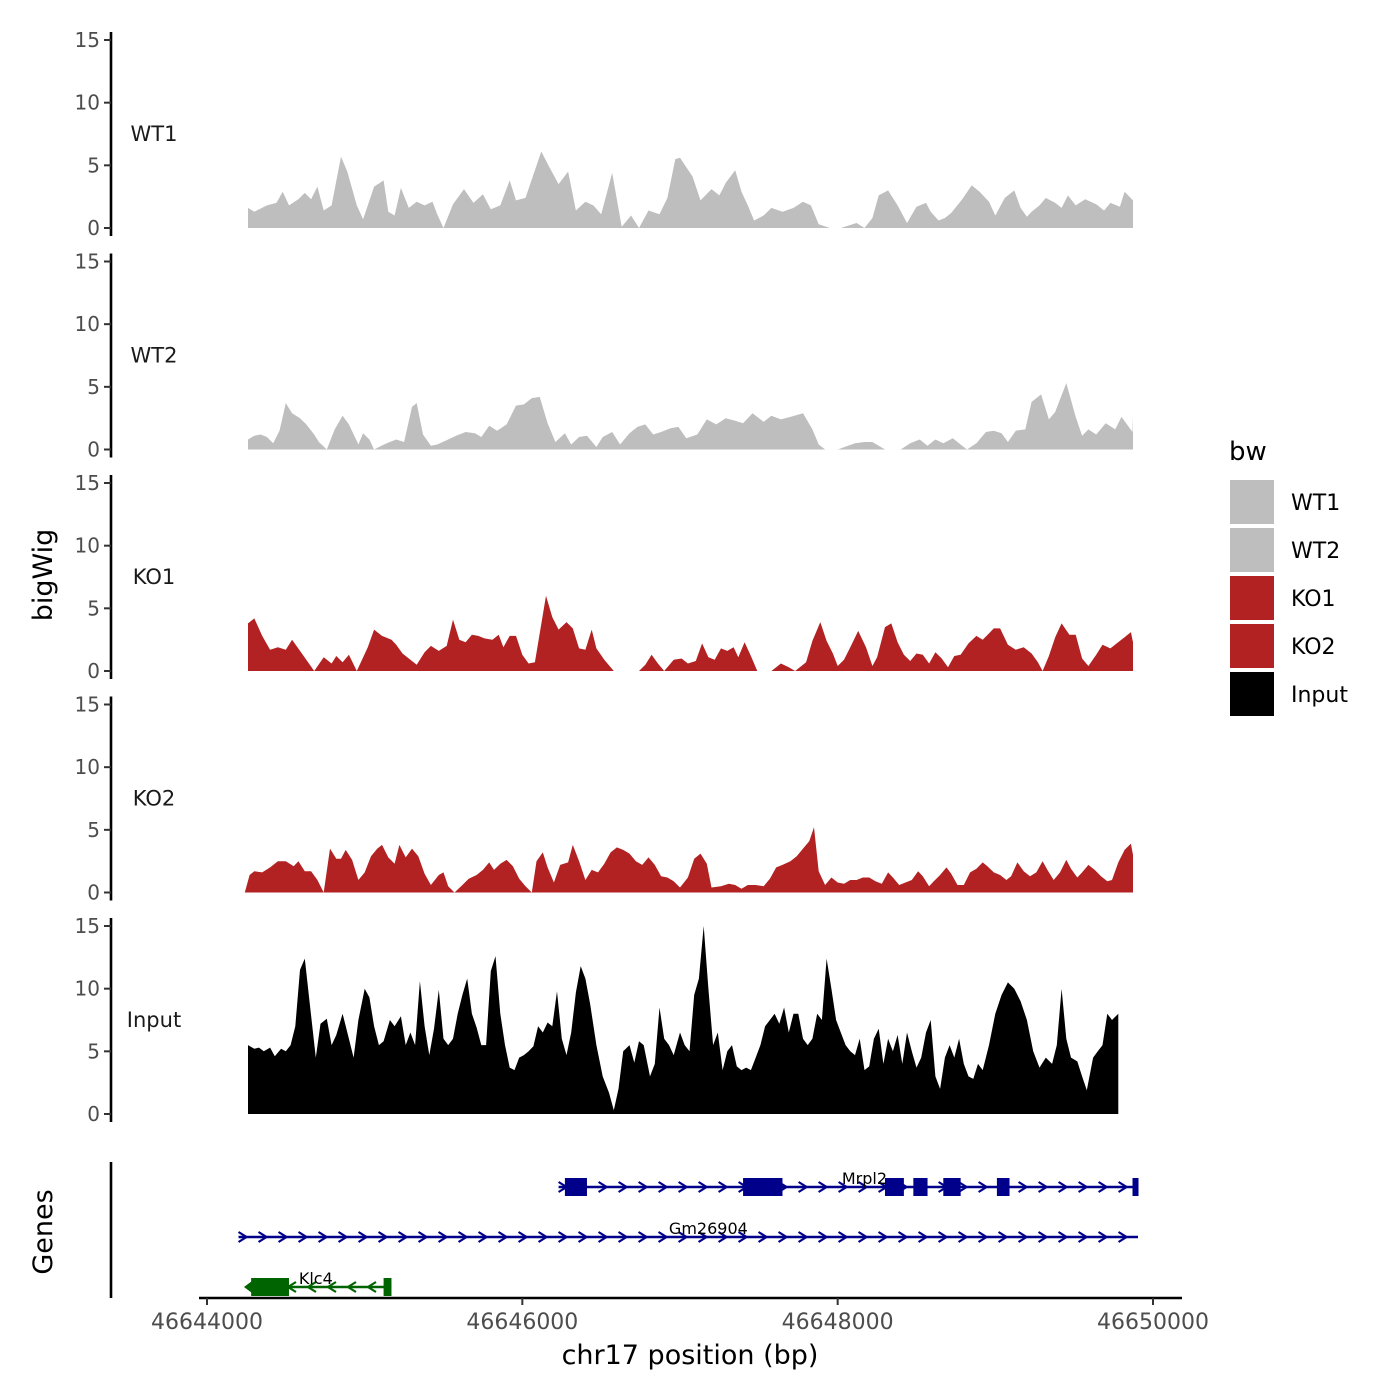  What do you see at coordinates (604, 134) in the screenshot?
I see `track-wt1: 0 5 10 15 WT1` at bounding box center [604, 134].